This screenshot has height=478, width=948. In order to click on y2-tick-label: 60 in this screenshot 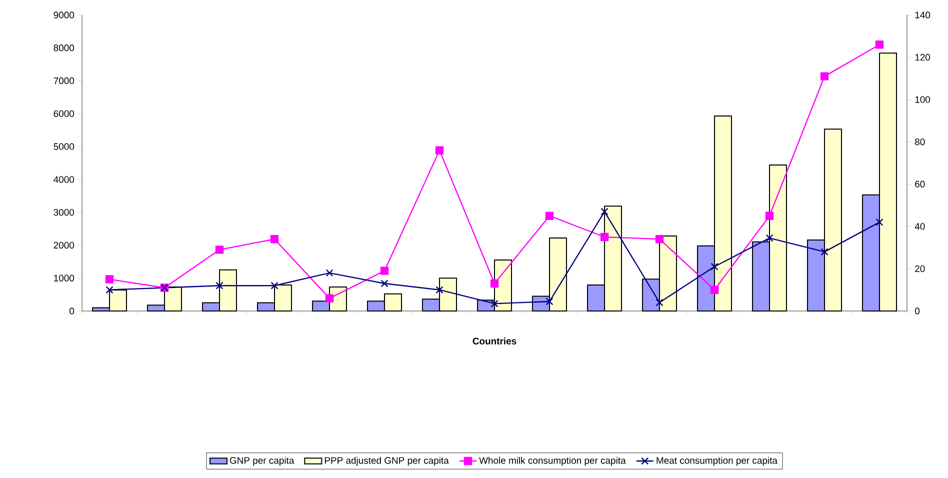, I will do `click(920, 184)`.